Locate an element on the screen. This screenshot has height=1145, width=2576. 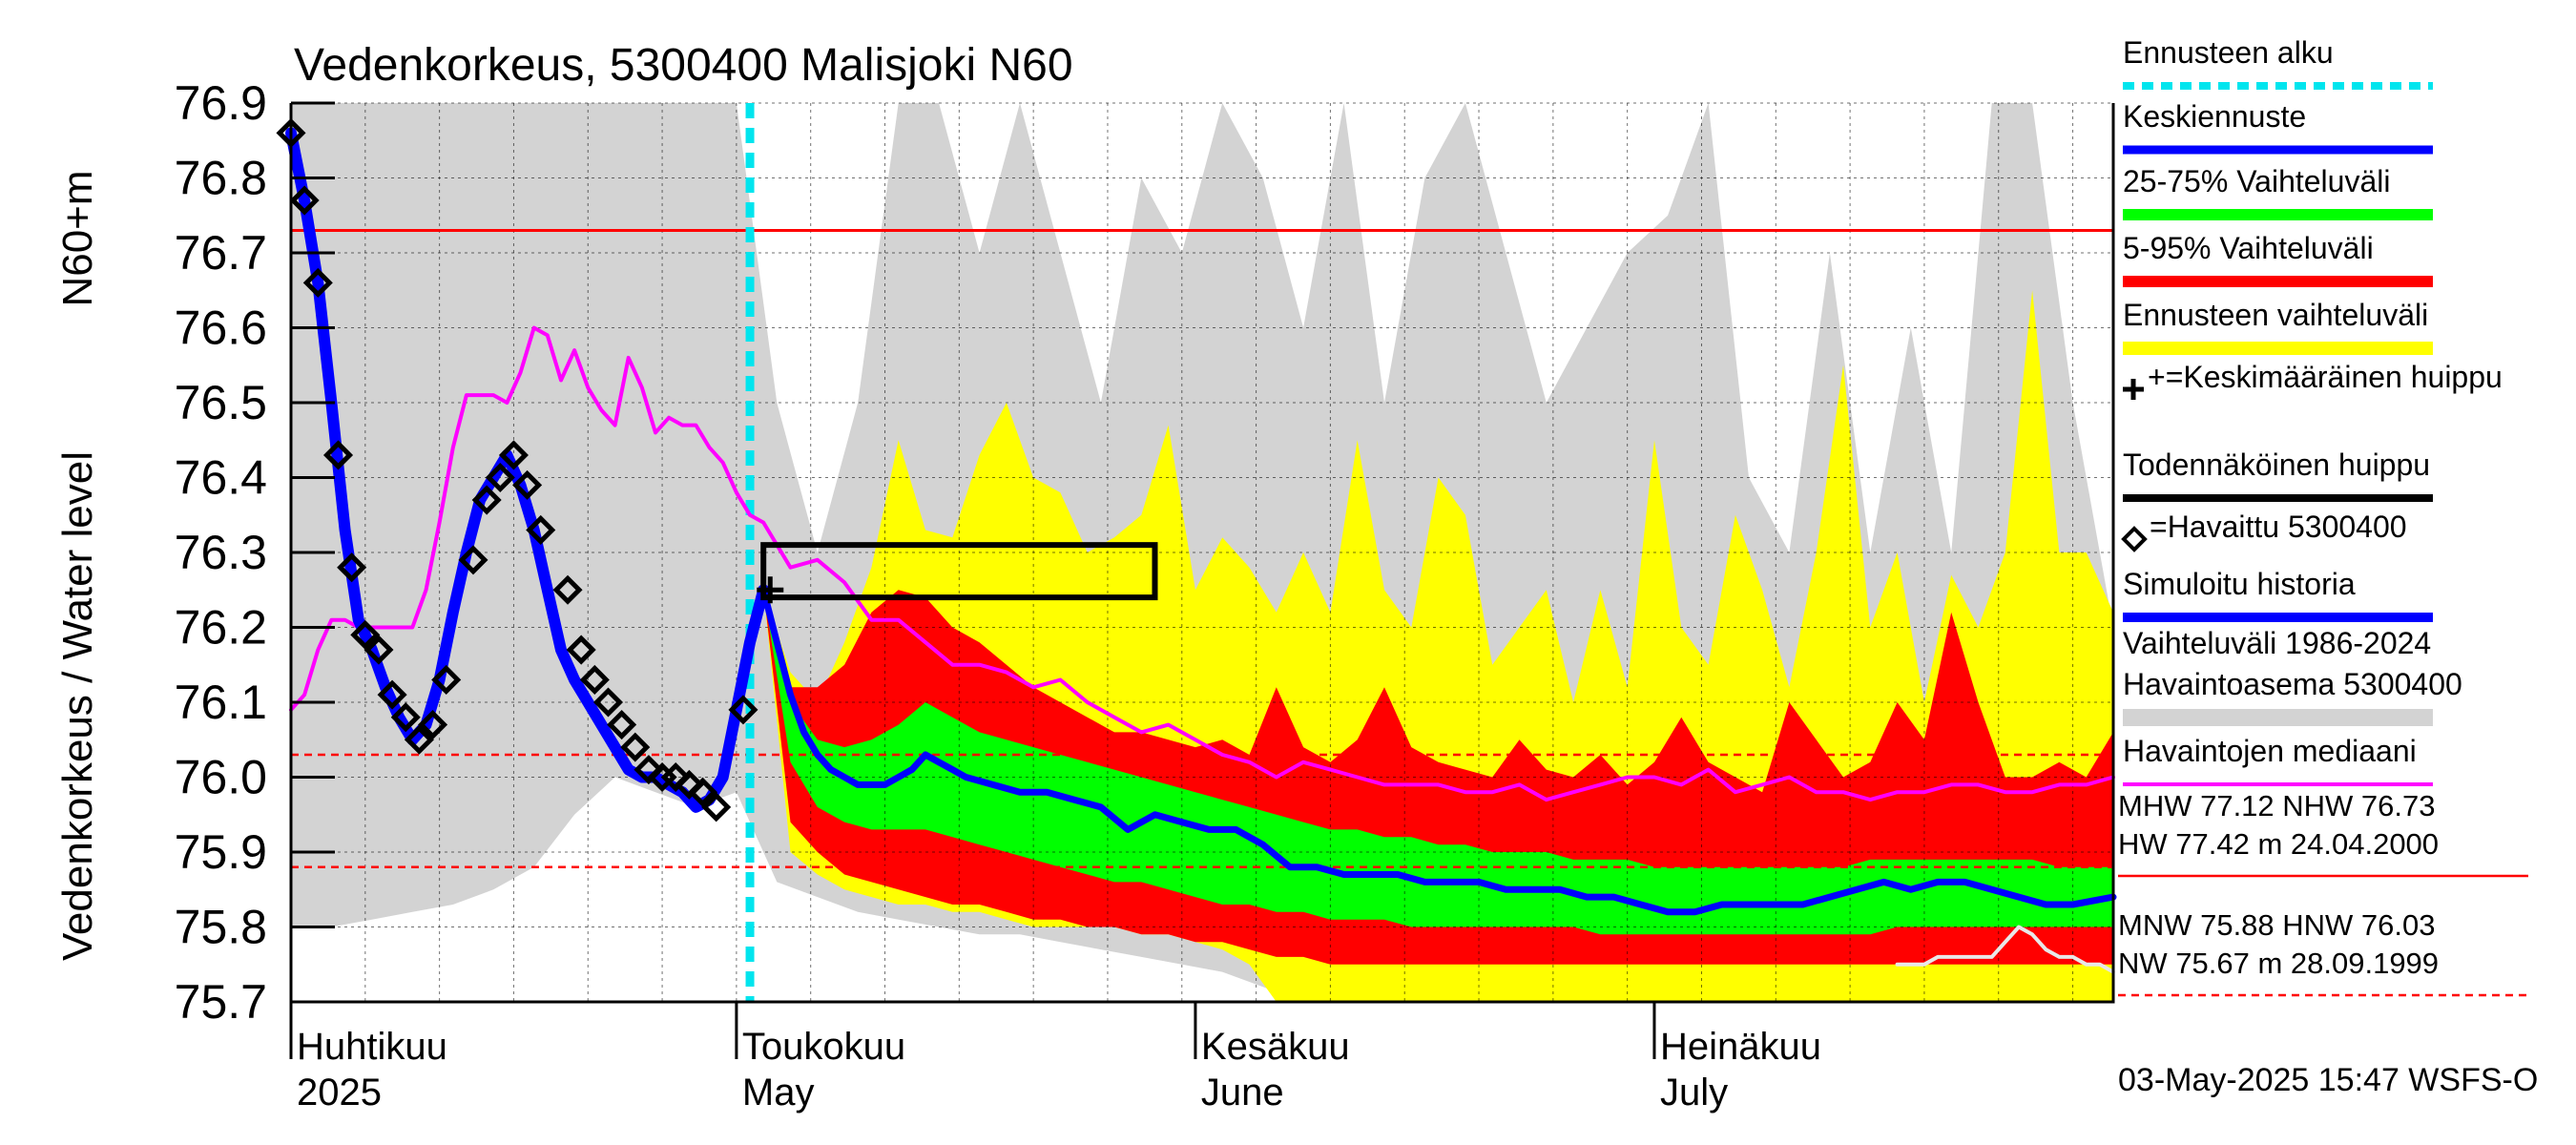
legend-label: Havaintojen mediaani is located at coordinates (2270, 751).